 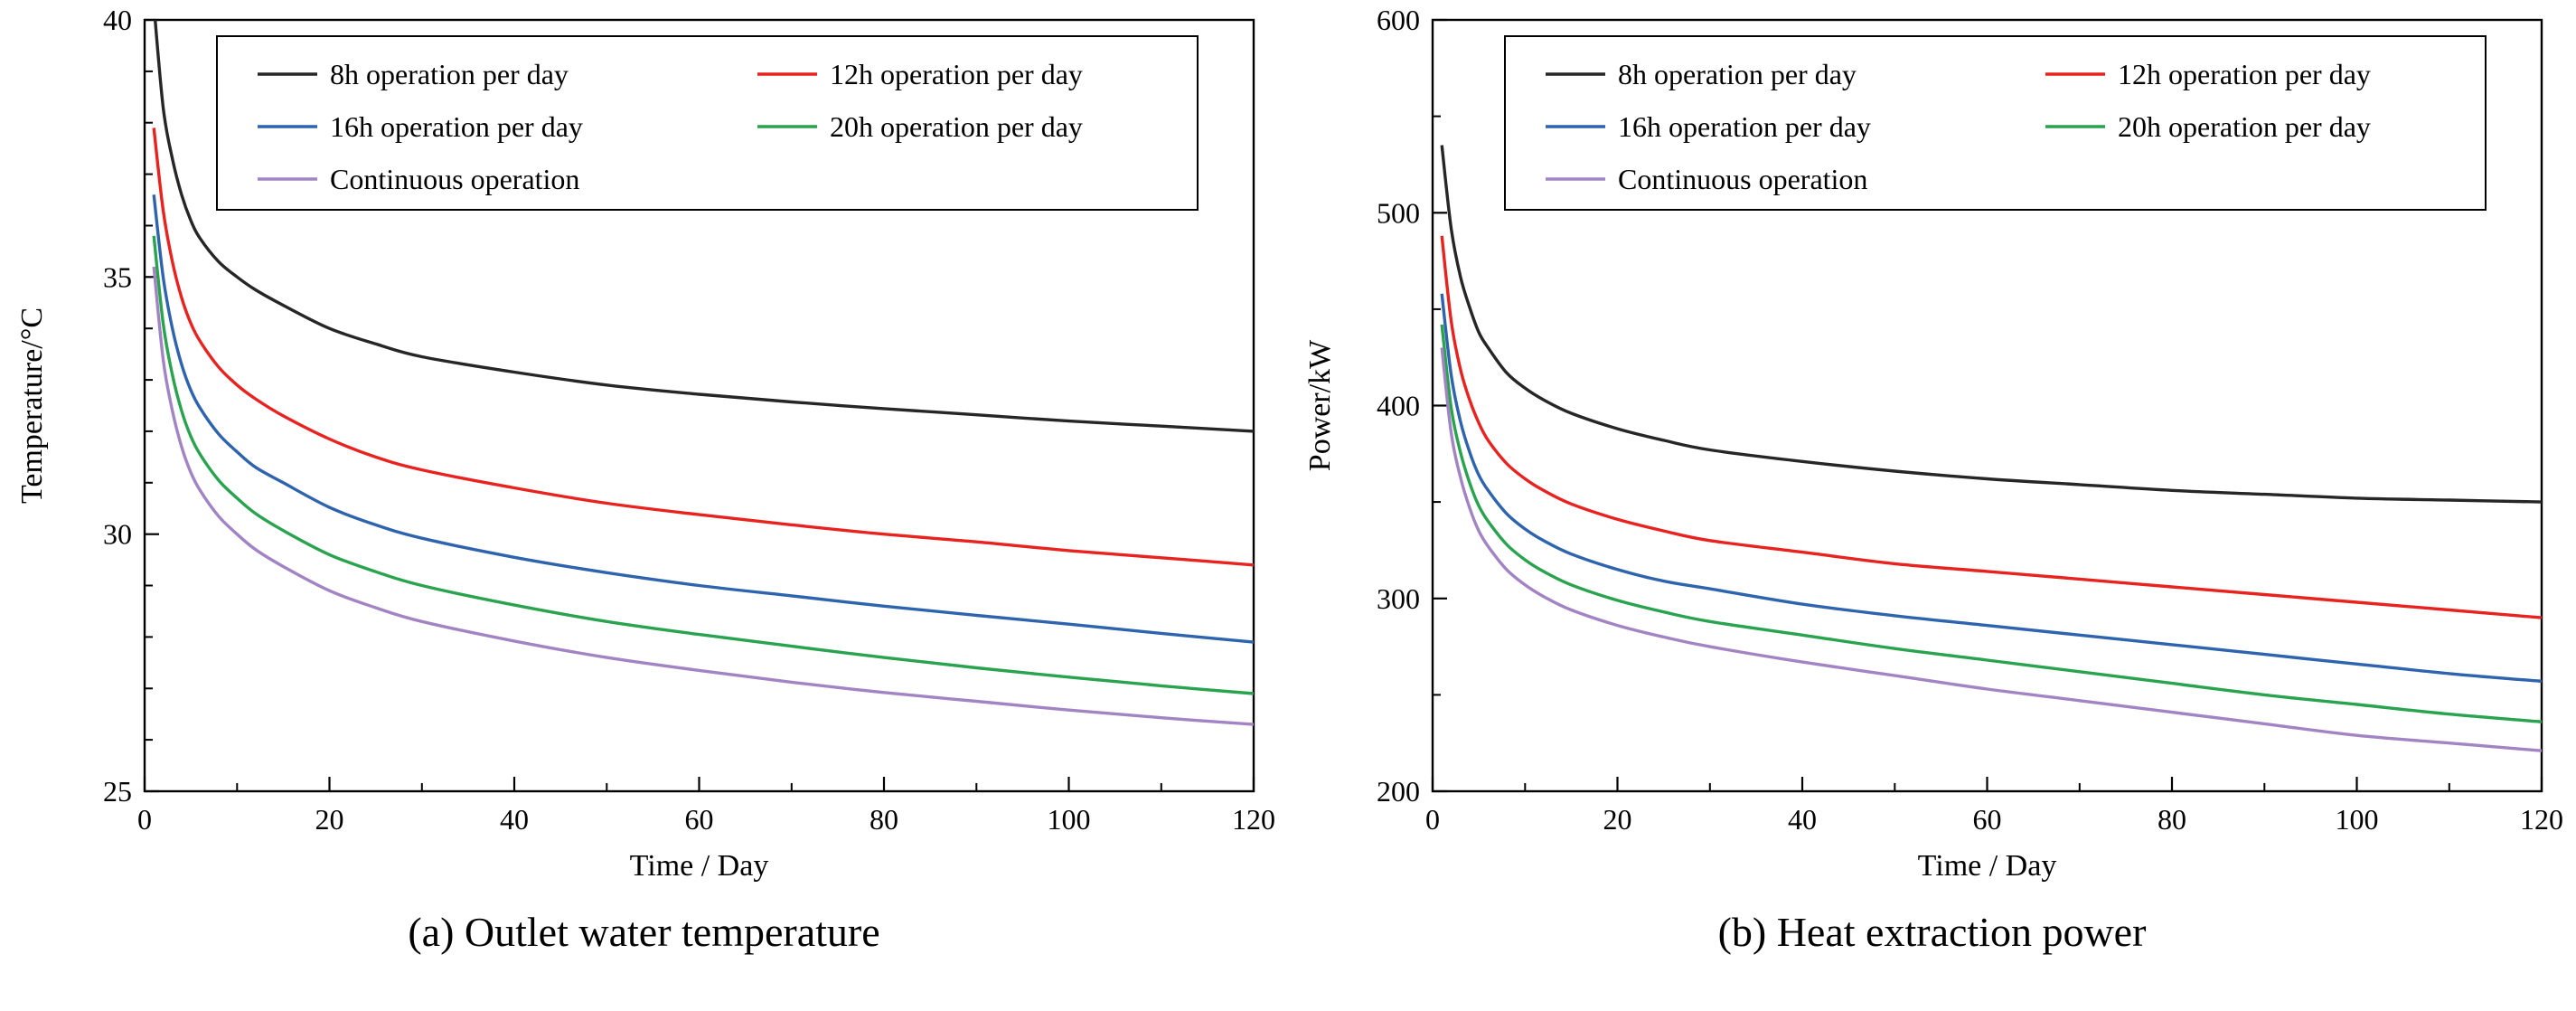 I want to click on y-tick-label: 30, so click(x=117, y=534).